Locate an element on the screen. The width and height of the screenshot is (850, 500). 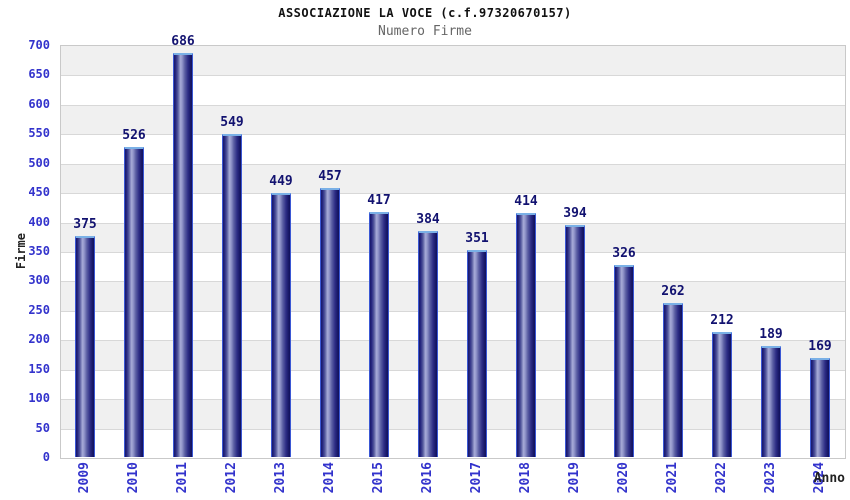
x-tick-label: 2014 is located at coordinates (329, 478).